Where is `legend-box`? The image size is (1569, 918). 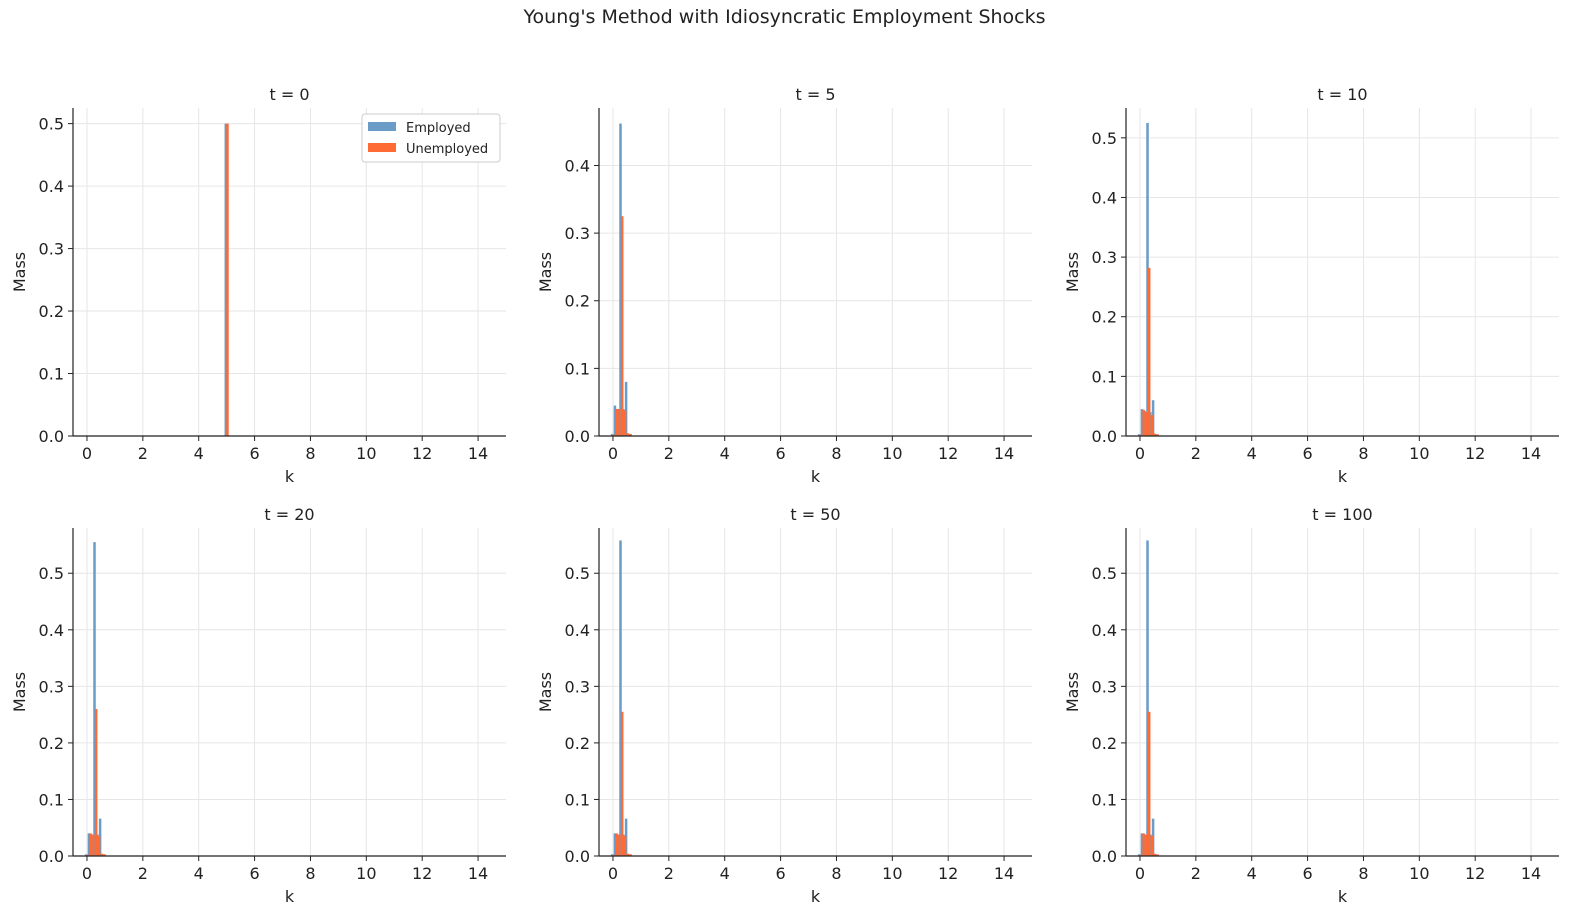 legend-box is located at coordinates (431, 138).